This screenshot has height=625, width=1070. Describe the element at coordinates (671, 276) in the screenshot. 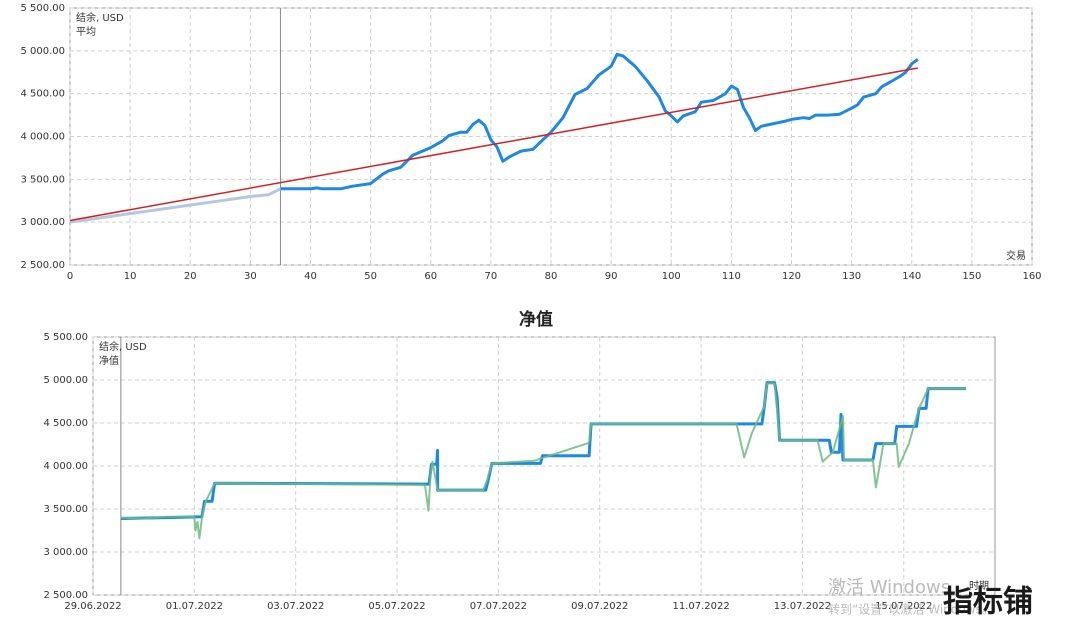

I see `x-tick-label: 100` at that location.